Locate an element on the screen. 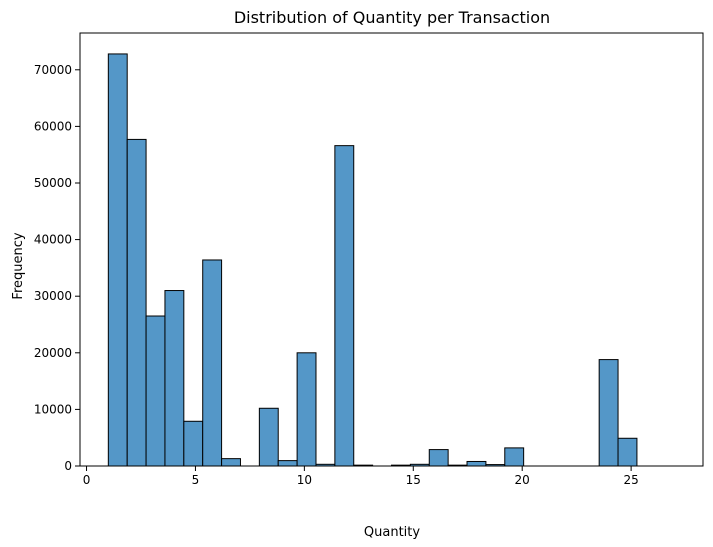 The height and width of the screenshot is (547, 713). y-tick-label: 50000 is located at coordinates (53, 183).